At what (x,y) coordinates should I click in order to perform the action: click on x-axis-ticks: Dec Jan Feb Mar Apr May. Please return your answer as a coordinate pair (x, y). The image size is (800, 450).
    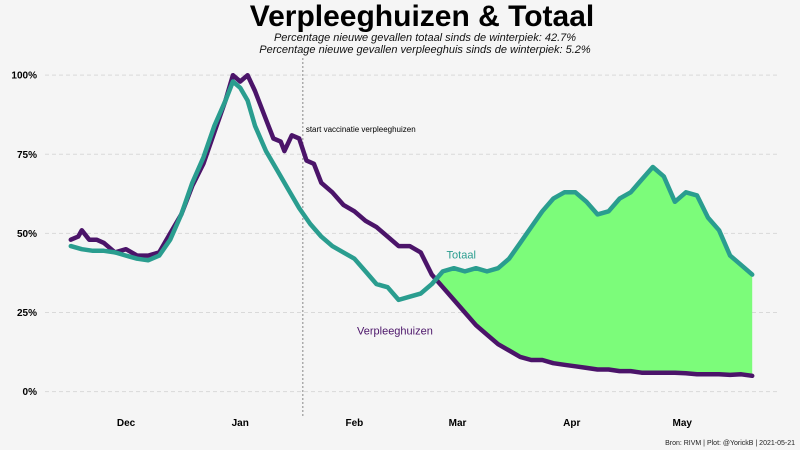
    Looking at the image, I should click on (405, 423).